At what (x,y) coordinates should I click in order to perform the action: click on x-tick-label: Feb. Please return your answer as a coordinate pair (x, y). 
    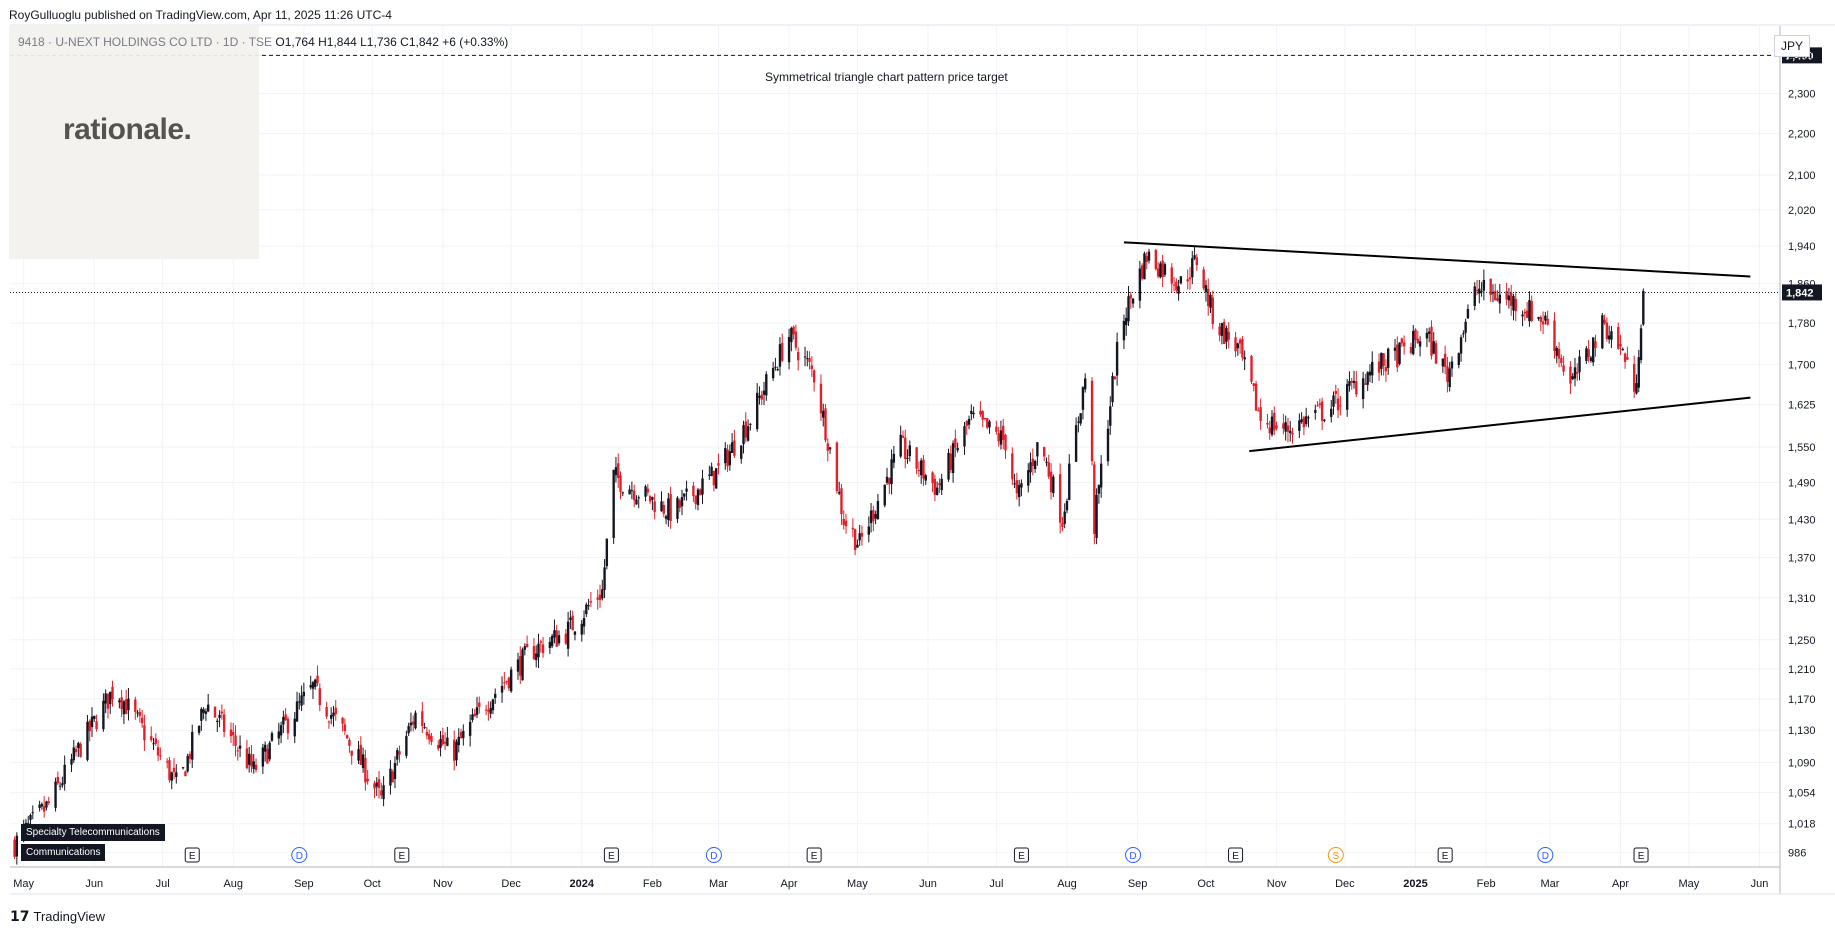
    Looking at the image, I should click on (652, 884).